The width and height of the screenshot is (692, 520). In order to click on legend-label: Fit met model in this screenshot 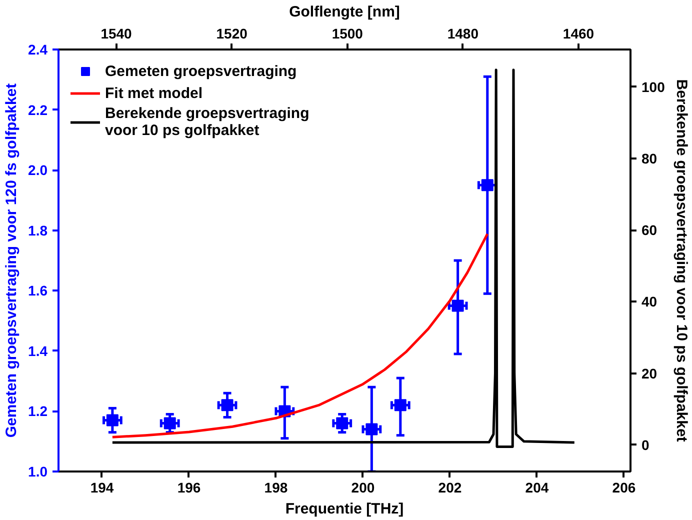, I will do `click(154, 93)`.